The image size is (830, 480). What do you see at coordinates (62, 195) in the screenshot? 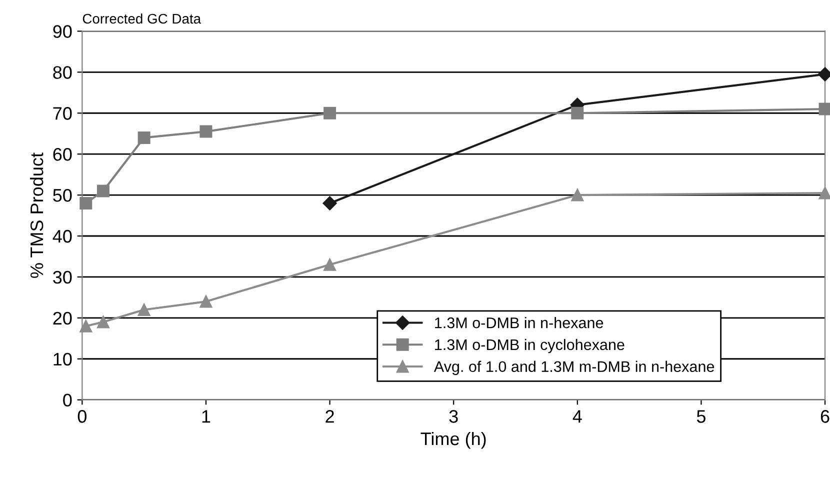
I see `y-tick-label: 50` at bounding box center [62, 195].